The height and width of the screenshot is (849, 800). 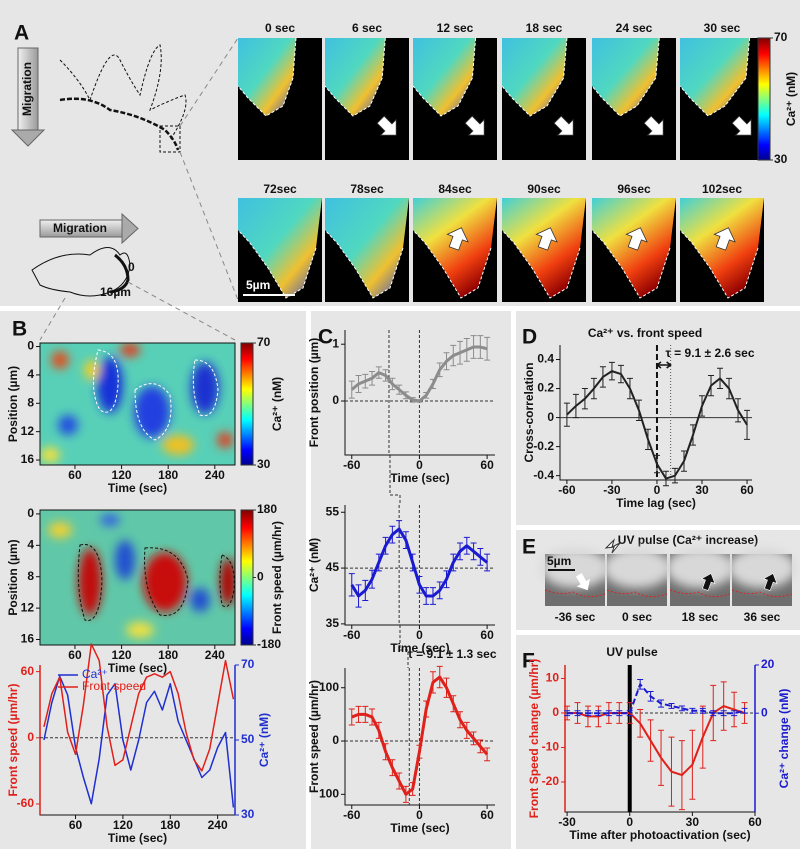 I want to click on cell-image, so click(x=637, y=568).